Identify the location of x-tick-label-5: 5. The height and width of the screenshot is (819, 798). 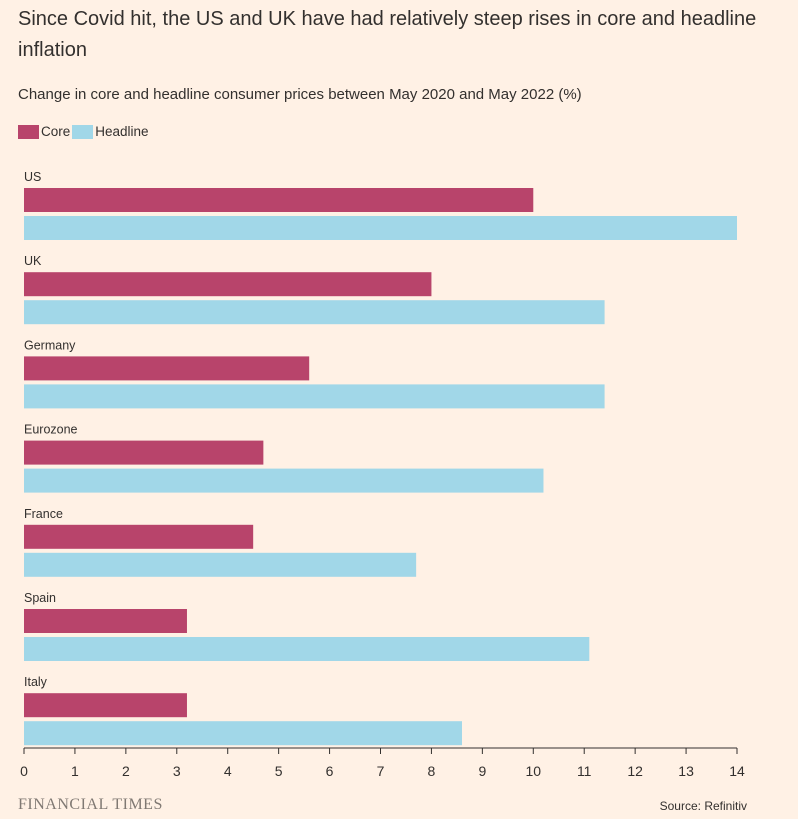
(279, 771).